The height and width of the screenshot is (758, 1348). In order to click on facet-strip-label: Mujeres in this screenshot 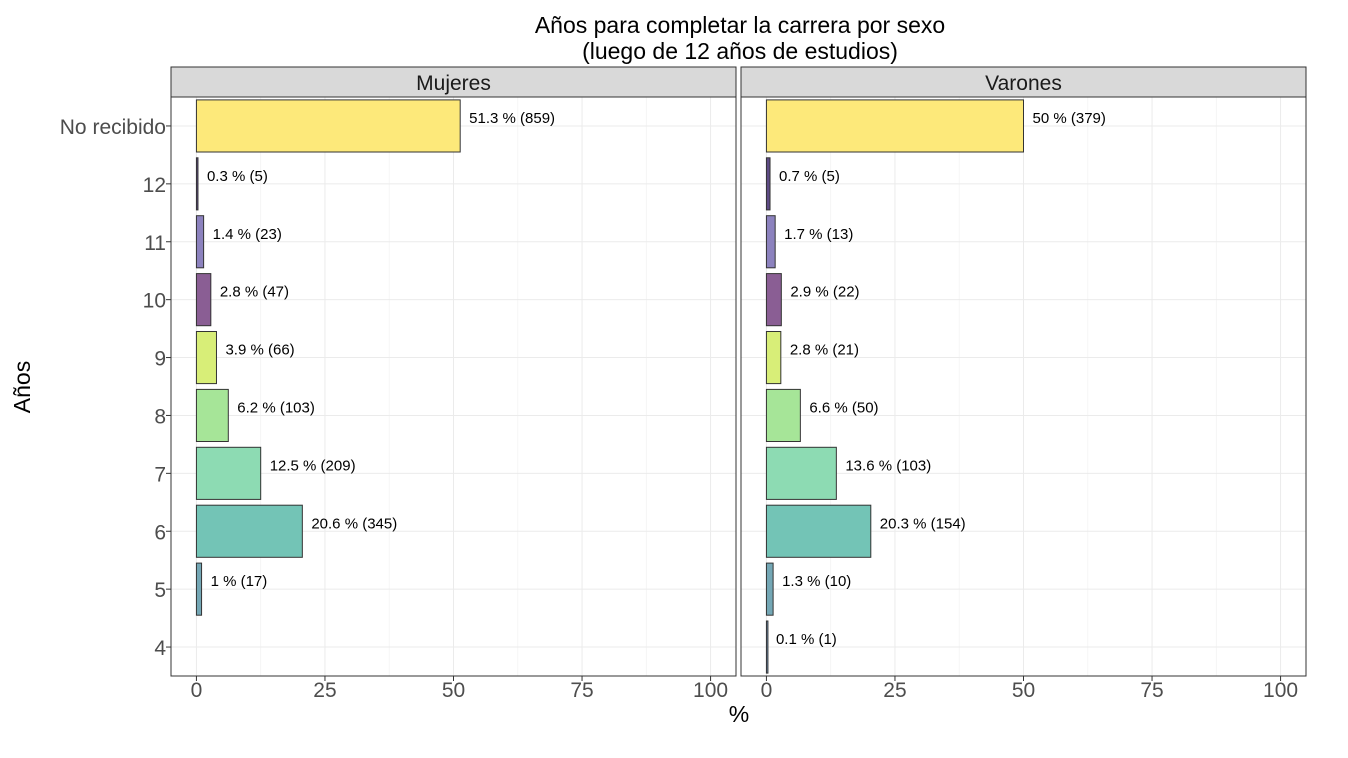, I will do `click(453, 83)`.